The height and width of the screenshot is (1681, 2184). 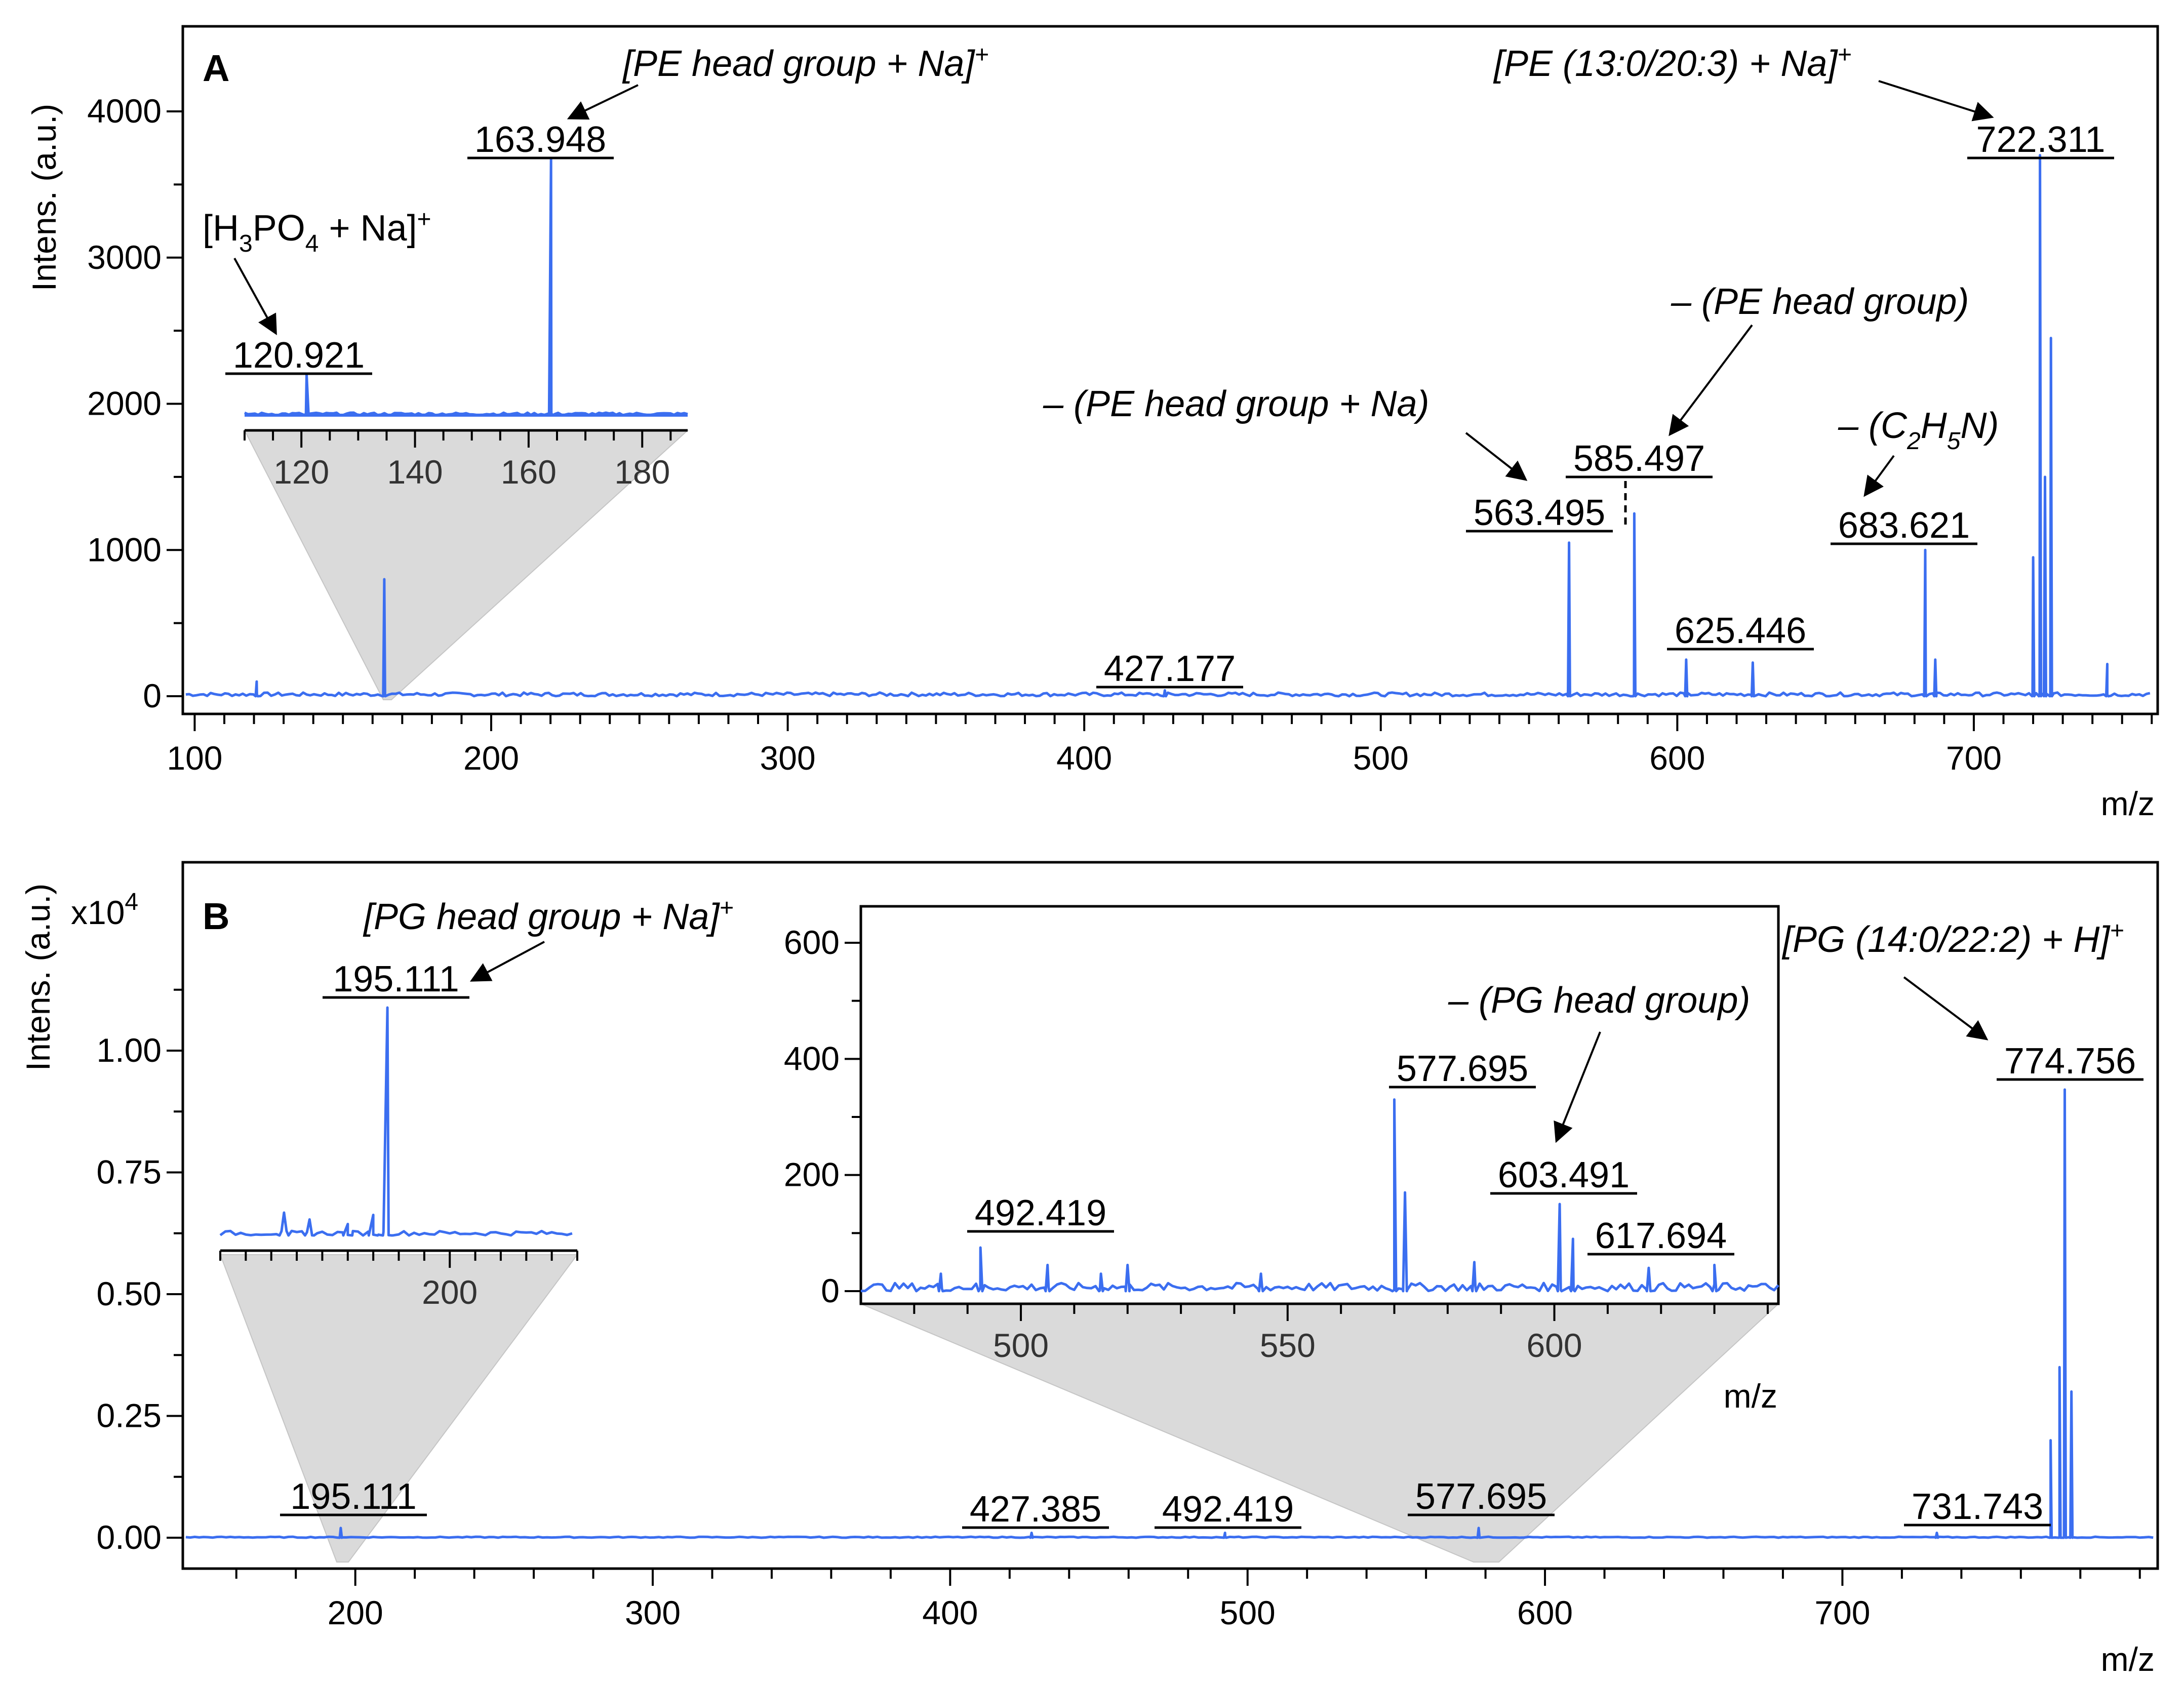 What do you see at coordinates (125, 549) in the screenshot?
I see `y-tick-label: 1000` at bounding box center [125, 549].